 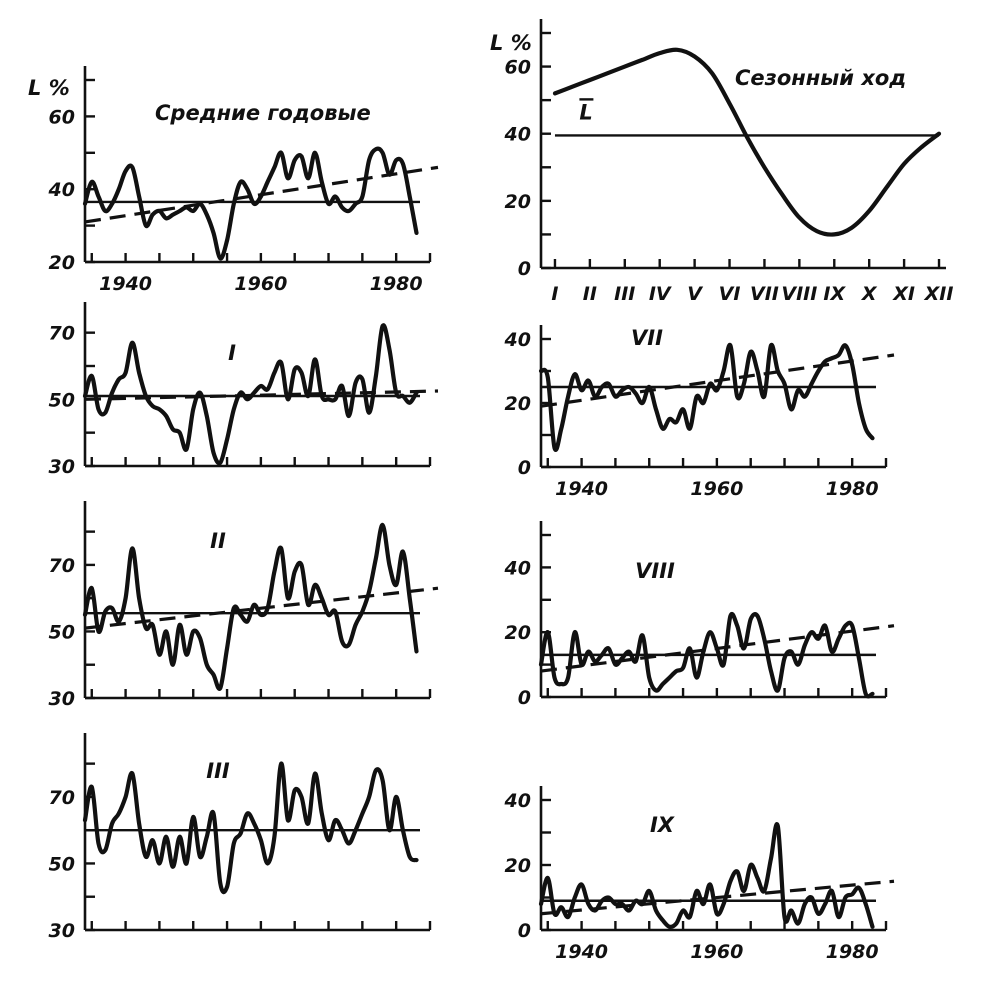 What do you see at coordinates (655, 571) in the screenshot?
I see `panel-title: VIII` at bounding box center [655, 571].